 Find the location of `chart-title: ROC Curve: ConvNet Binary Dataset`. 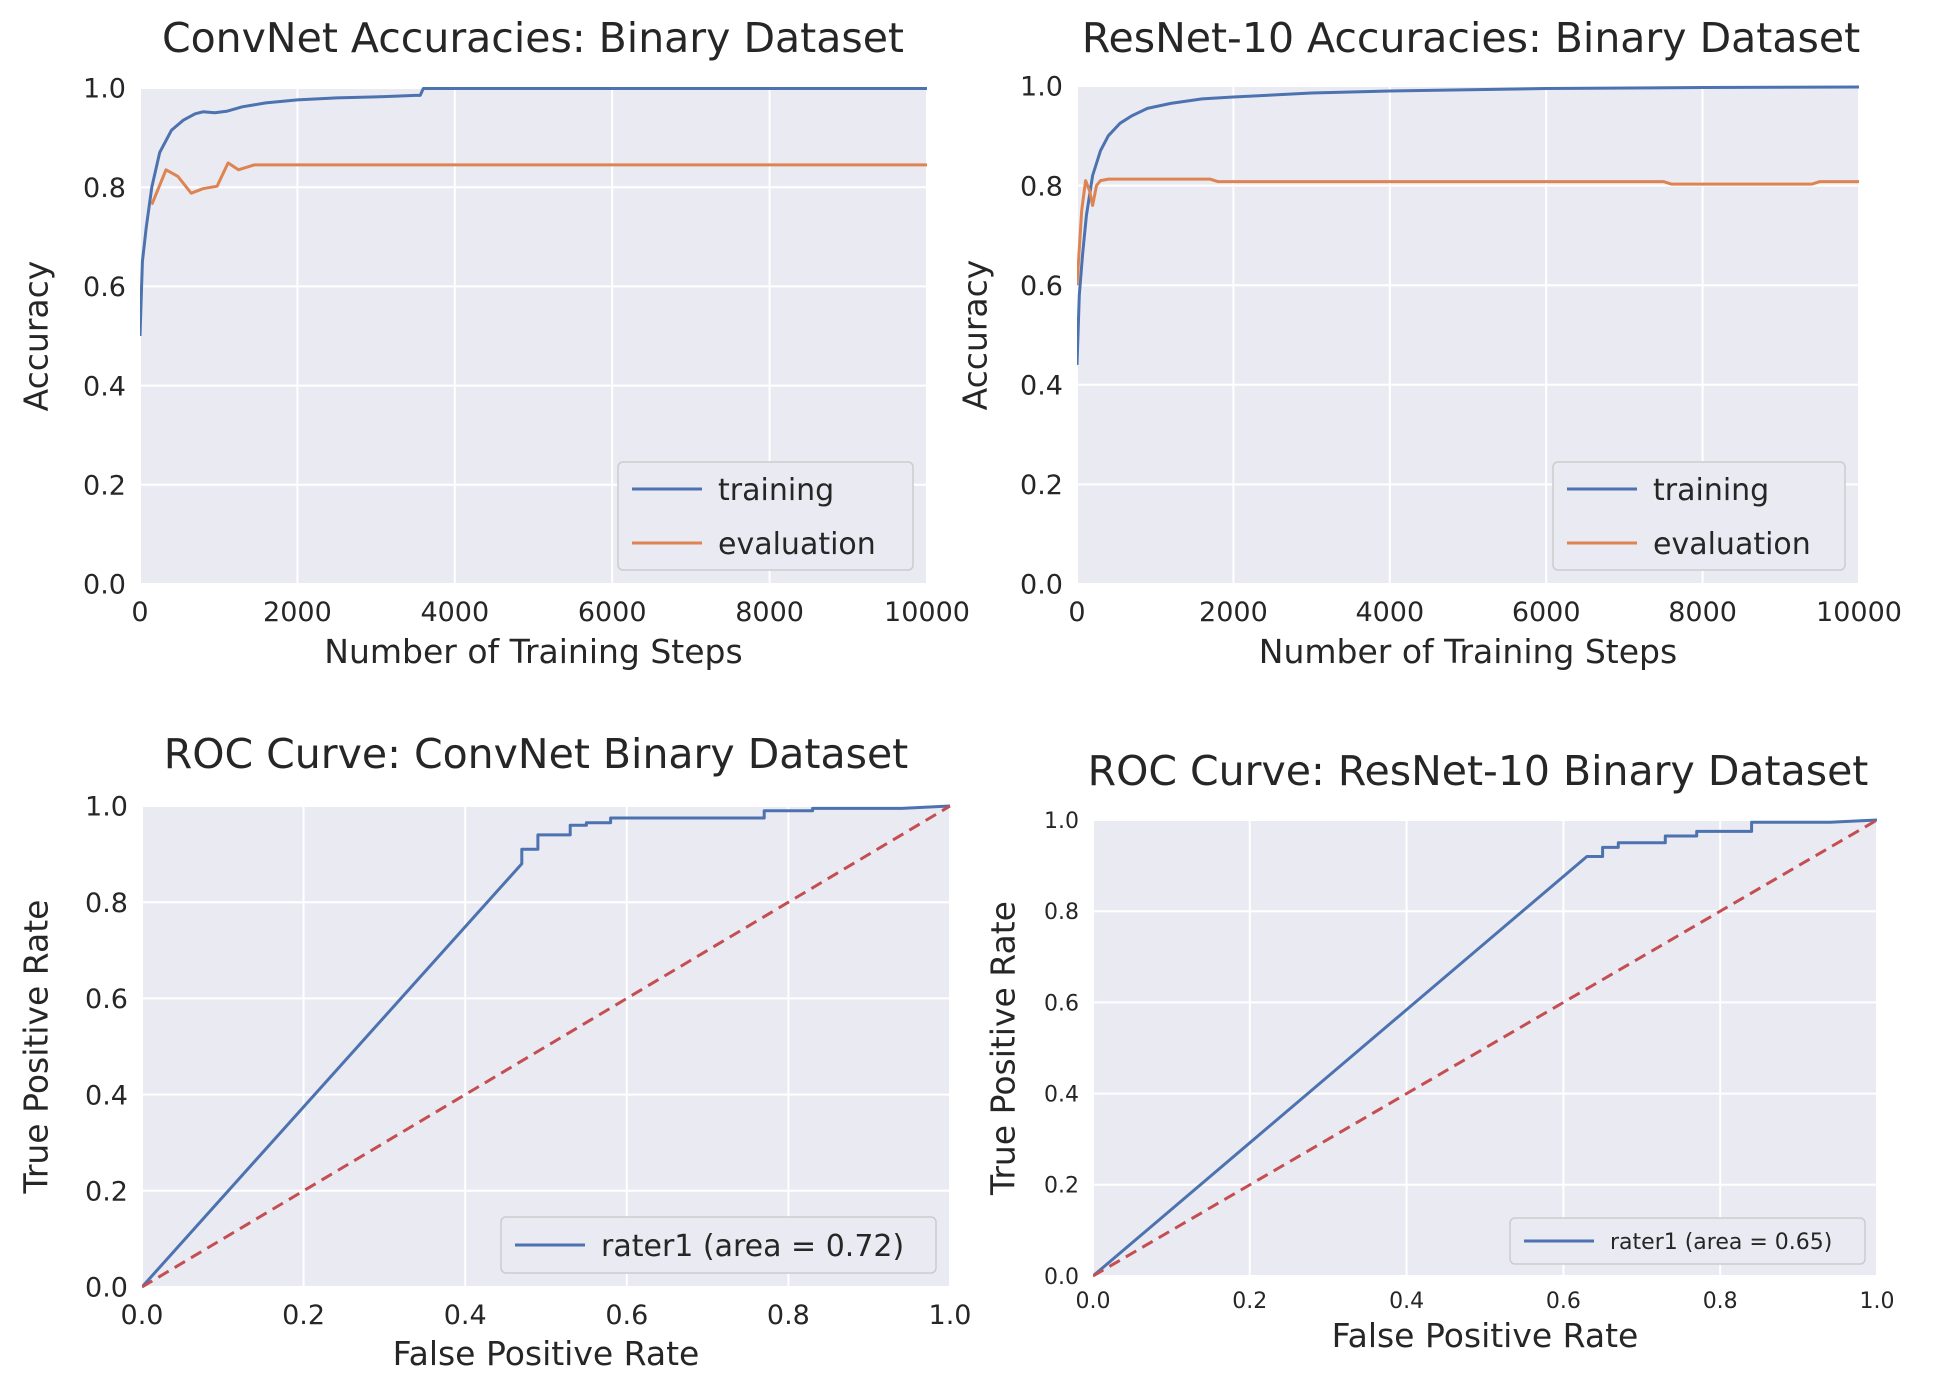

chart-title: ROC Curve: ConvNet Binary Dataset is located at coordinates (536, 754).